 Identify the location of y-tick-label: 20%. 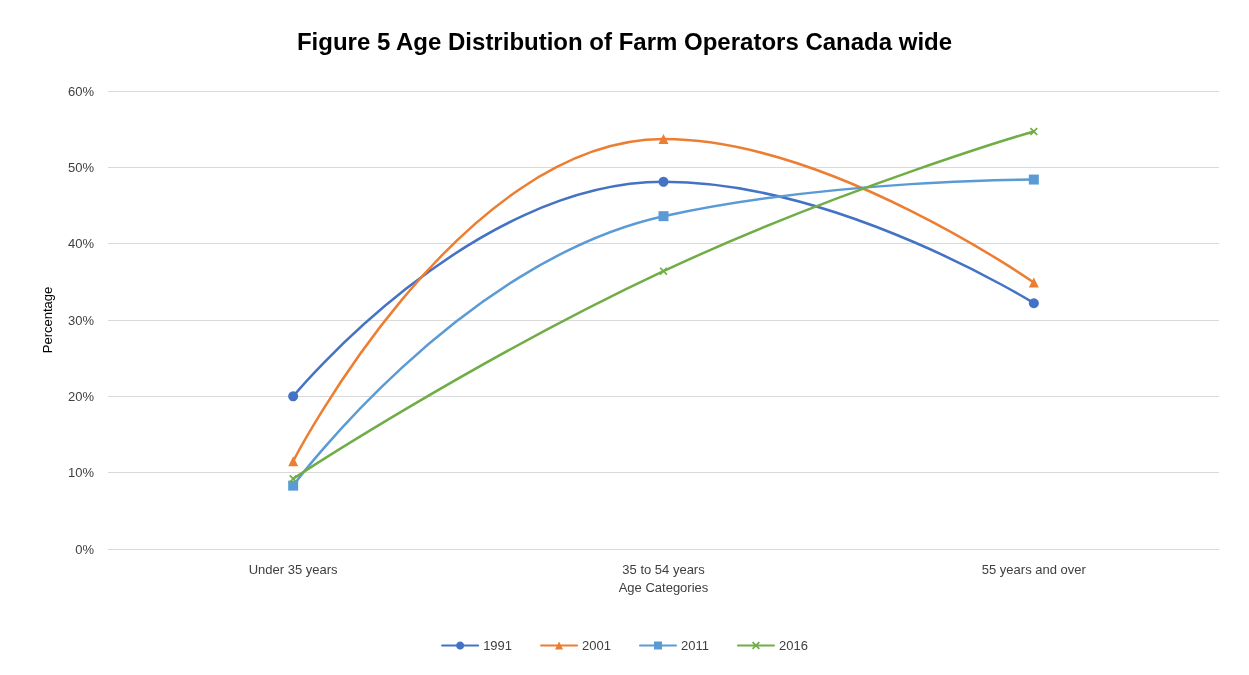
(81, 396).